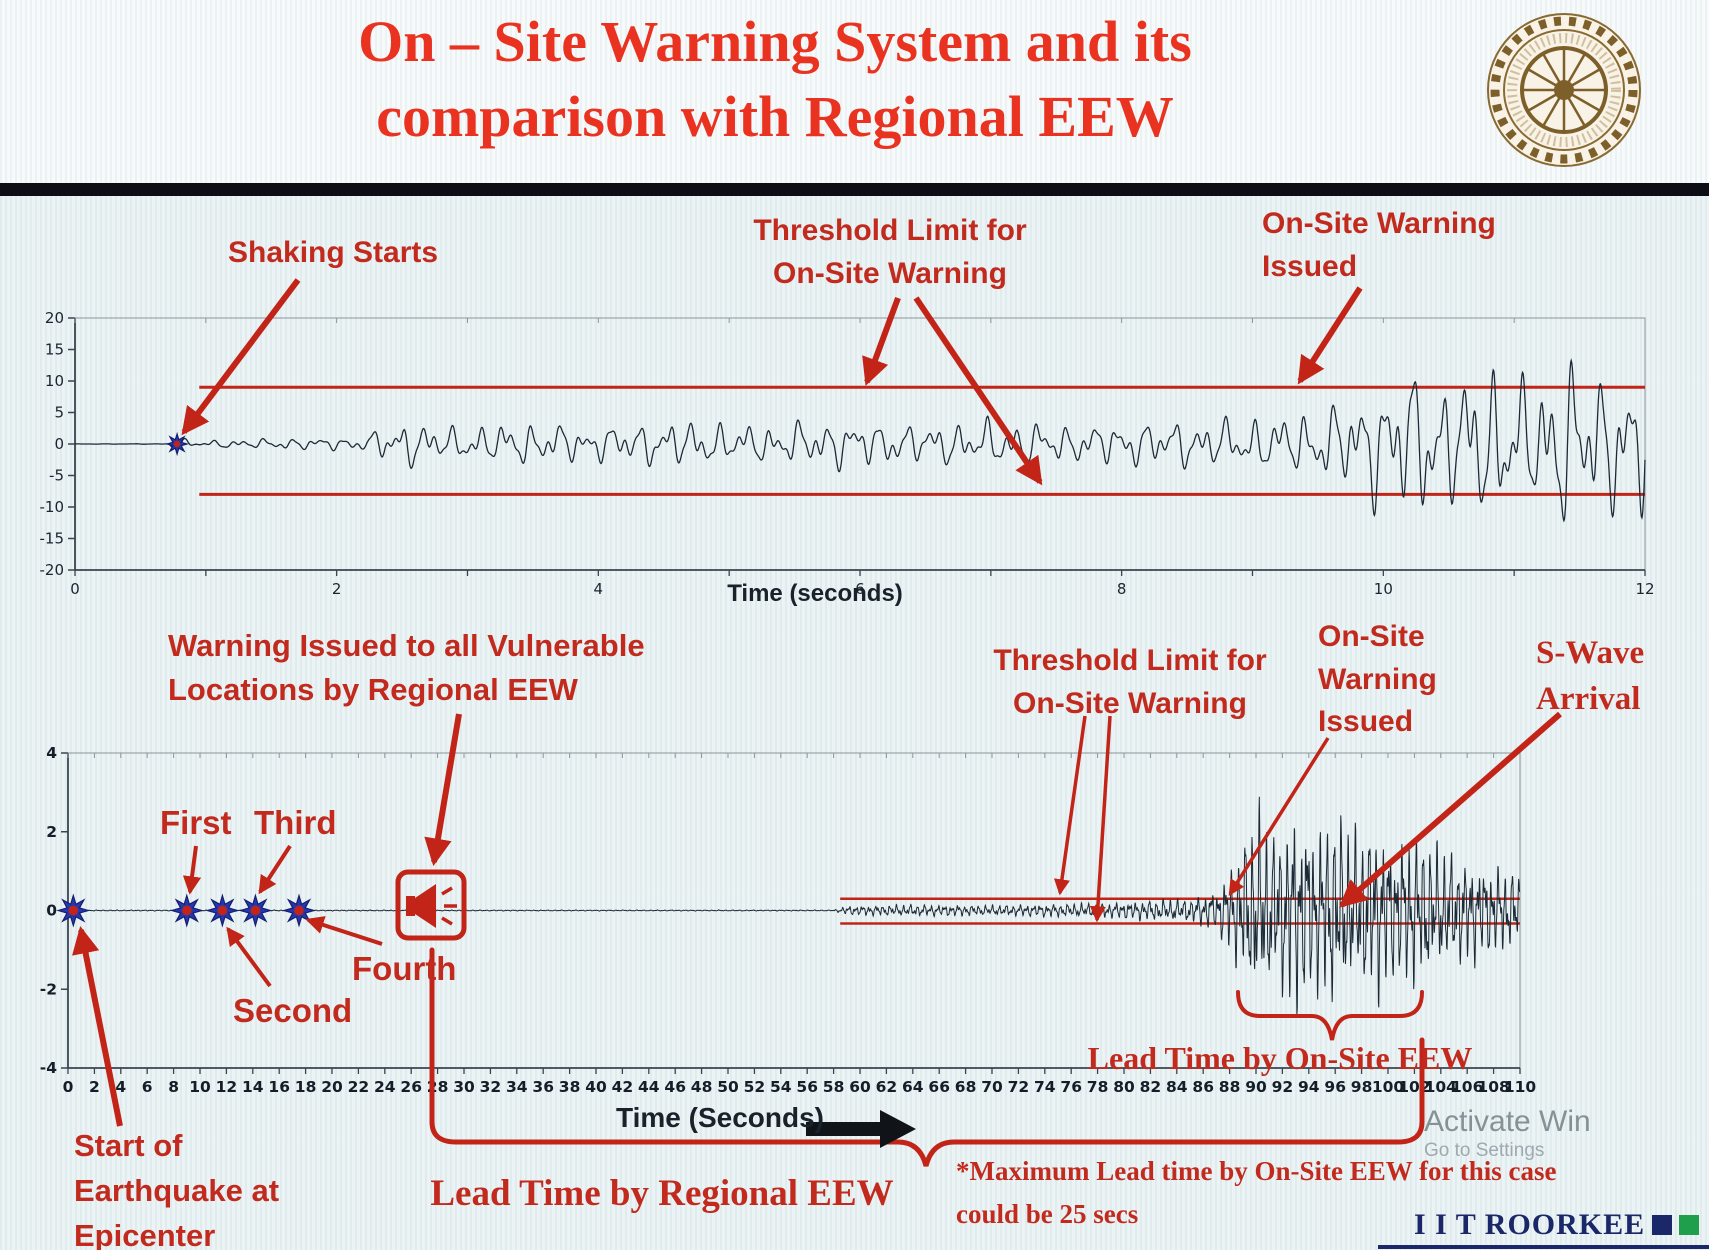 The image size is (1709, 1250). I want to click on label-lead-time-regional: Lead Time by Regional EEW, so click(662, 1193).